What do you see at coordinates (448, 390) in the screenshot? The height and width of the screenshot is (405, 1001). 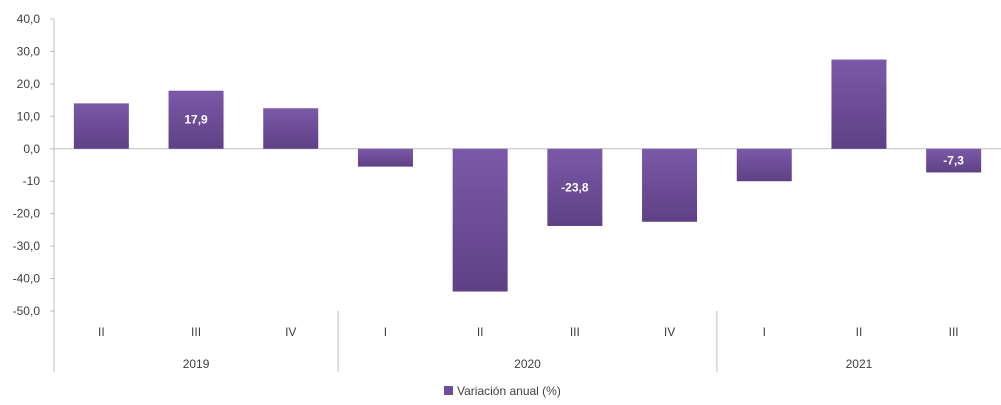 I see `legend-swatch` at bounding box center [448, 390].